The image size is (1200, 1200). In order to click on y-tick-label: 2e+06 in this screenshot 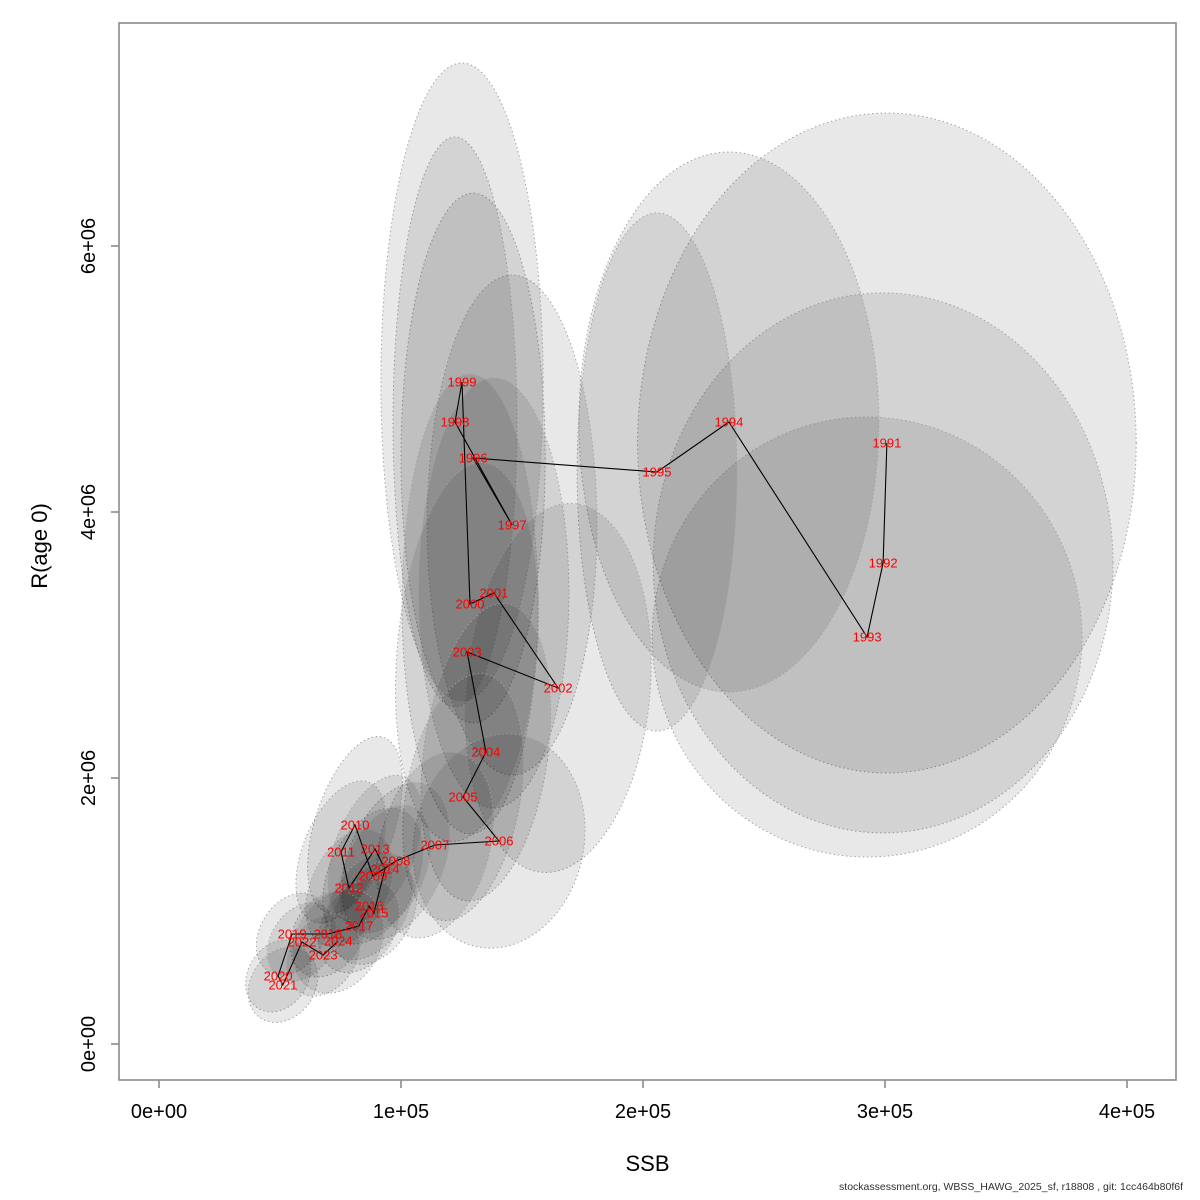, I will do `click(89, 778)`.